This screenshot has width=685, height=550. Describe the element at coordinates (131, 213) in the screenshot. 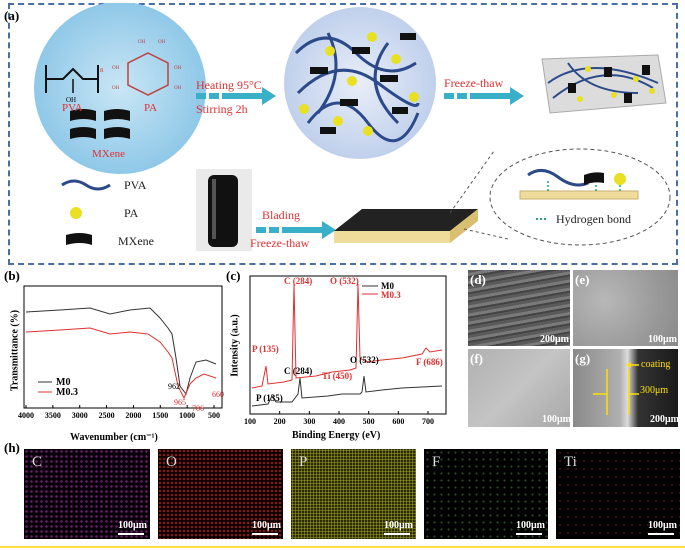

I see `legend-pa-label: PA` at that location.